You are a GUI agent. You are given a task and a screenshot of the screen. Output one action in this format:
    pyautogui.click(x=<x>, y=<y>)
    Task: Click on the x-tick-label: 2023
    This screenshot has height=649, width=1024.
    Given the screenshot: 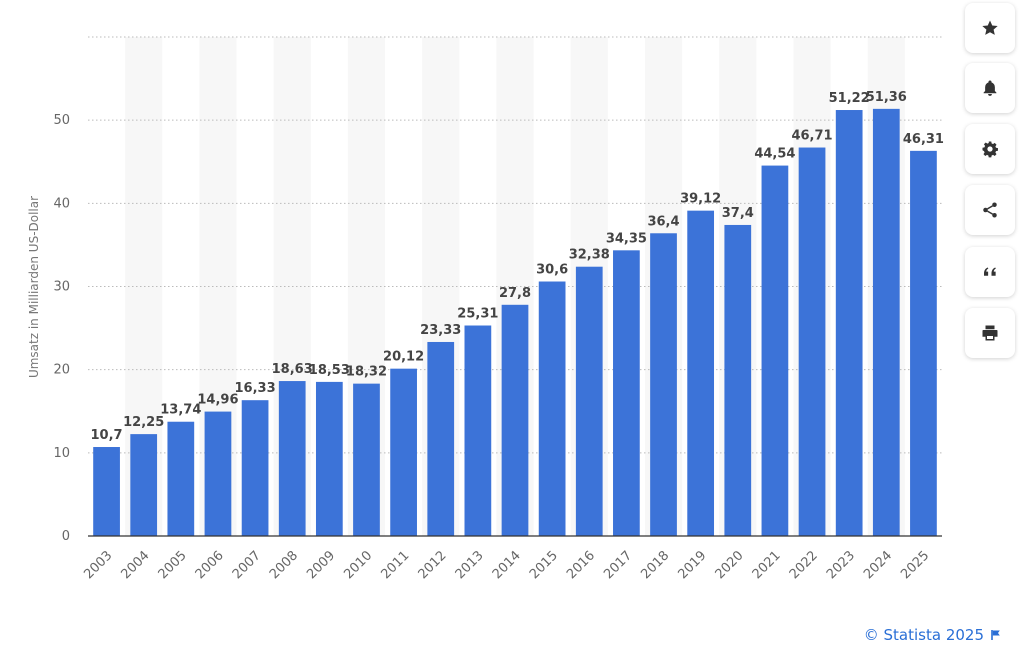 What is the action you would take?
    pyautogui.click(x=841, y=565)
    